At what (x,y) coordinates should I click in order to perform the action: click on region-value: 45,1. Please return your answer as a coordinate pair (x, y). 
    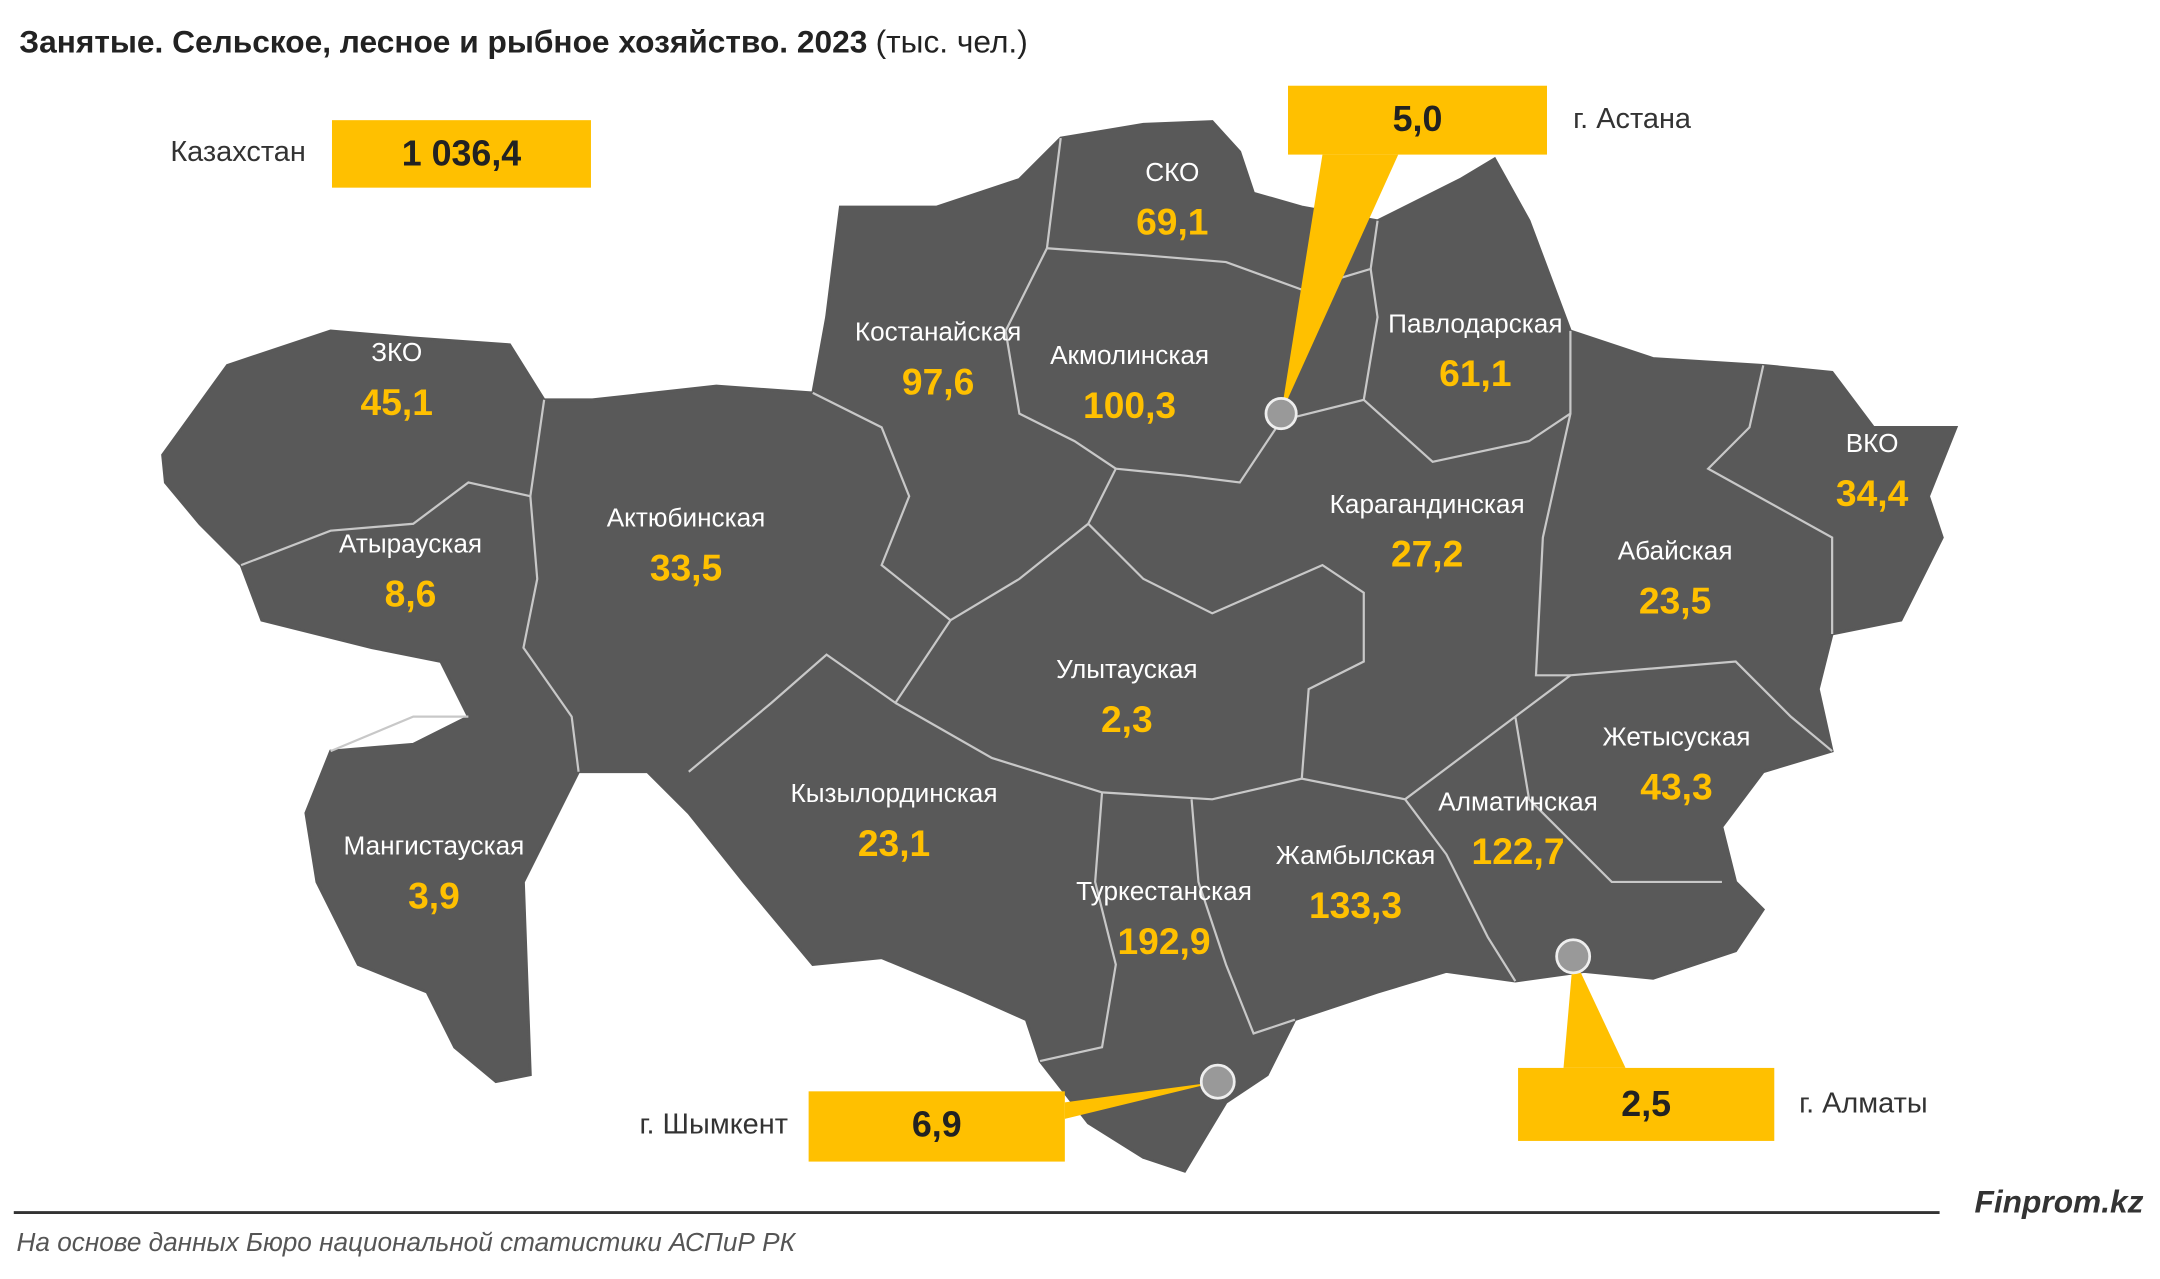
    Looking at the image, I should click on (397, 402).